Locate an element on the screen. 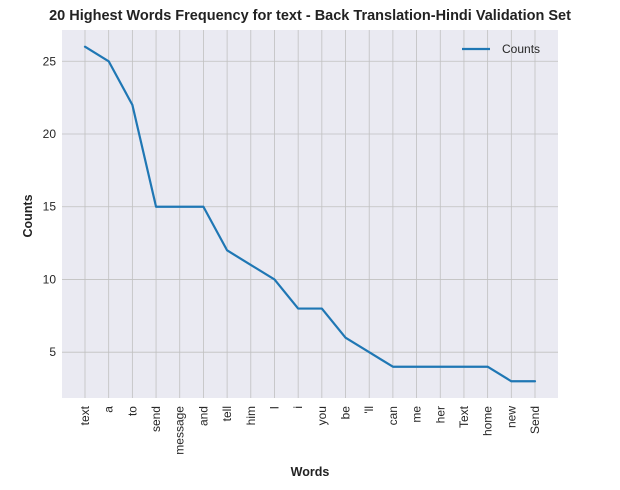 This screenshot has height=490, width=620. y-tick-label: 15 is located at coordinates (50, 207).